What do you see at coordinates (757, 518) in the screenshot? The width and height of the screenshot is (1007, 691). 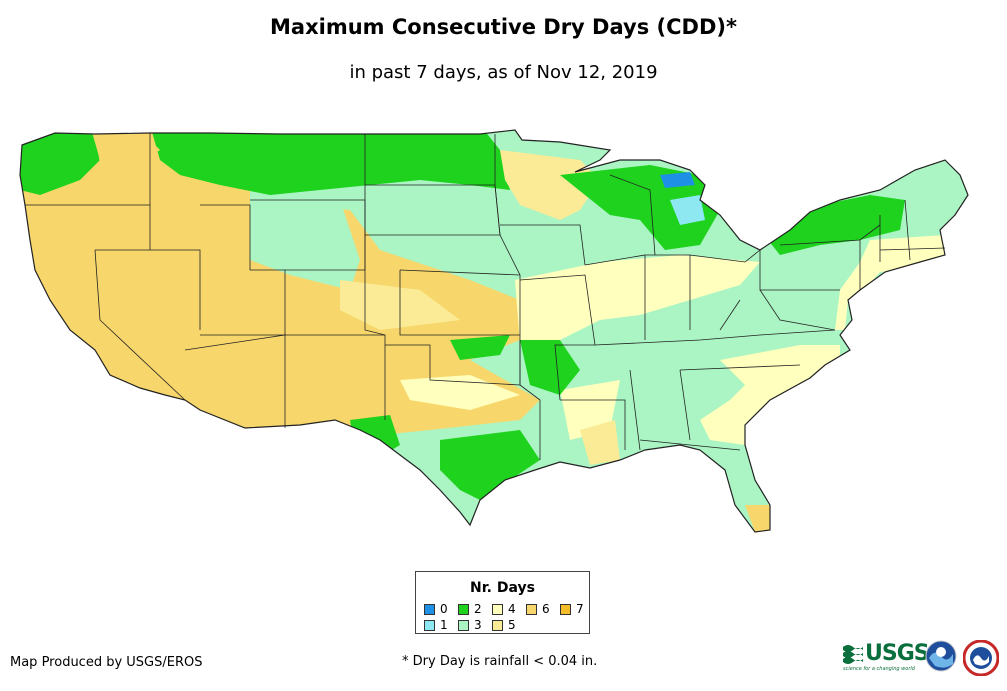 I see `cdd-region-6-florida` at bounding box center [757, 518].